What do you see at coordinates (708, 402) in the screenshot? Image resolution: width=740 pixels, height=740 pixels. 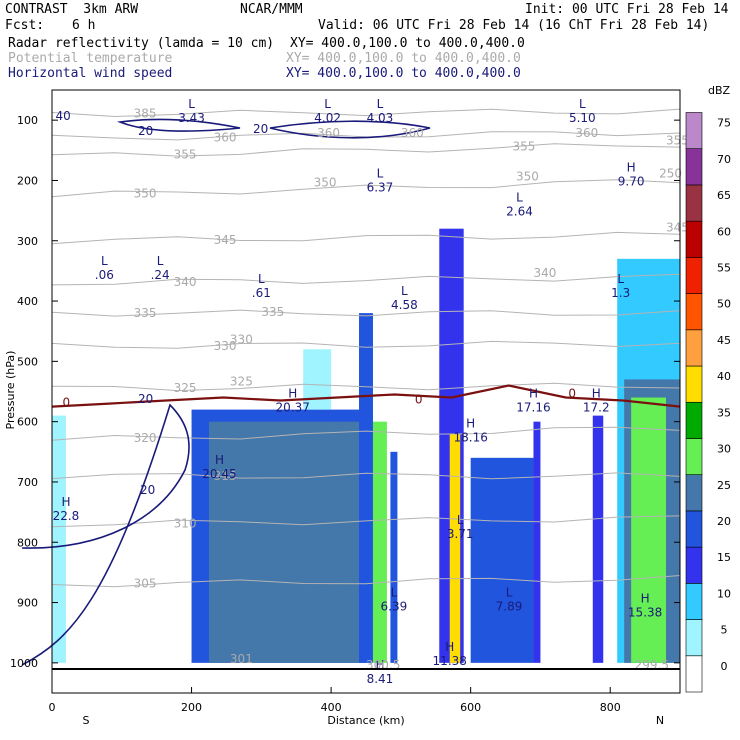 I see `colorbar: 0 5 10 15 20 25 30 35 40 45 50 55 60 65 70 75` at bounding box center [708, 402].